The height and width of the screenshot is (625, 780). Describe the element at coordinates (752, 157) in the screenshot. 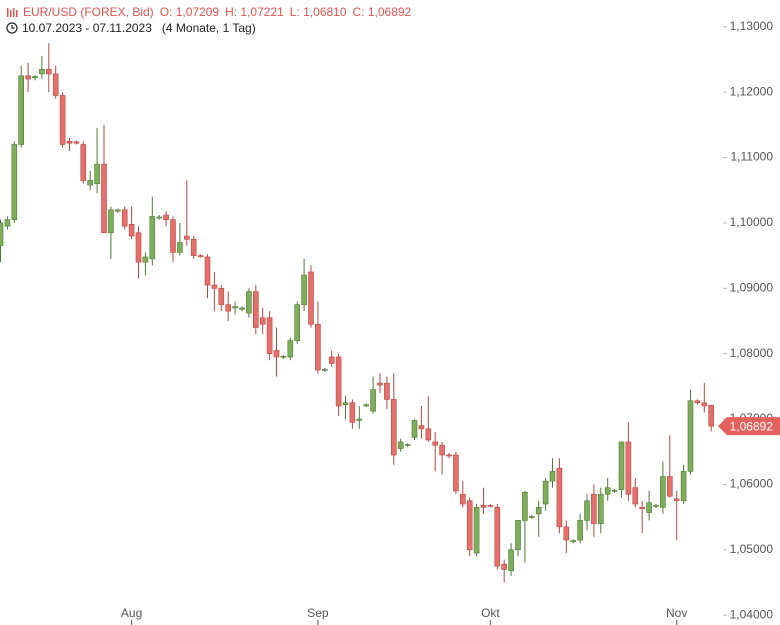

I see `y-tick-label: 1,11000` at that location.